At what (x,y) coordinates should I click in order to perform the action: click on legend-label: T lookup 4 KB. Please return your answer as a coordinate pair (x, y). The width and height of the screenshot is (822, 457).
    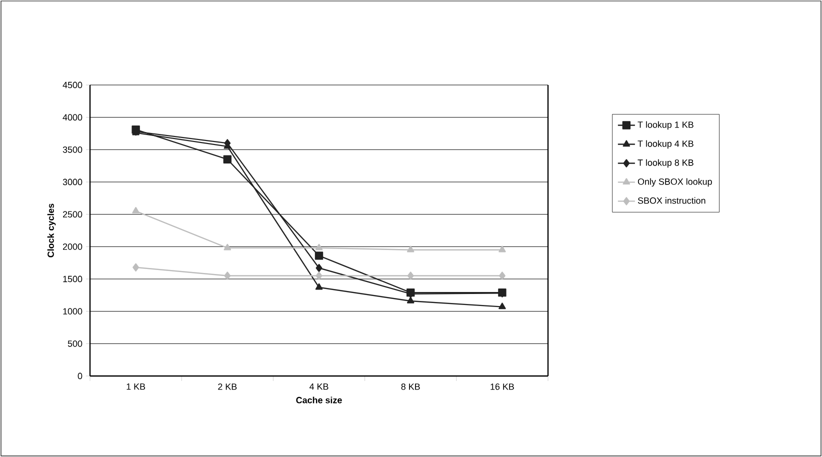
    Looking at the image, I should click on (666, 144).